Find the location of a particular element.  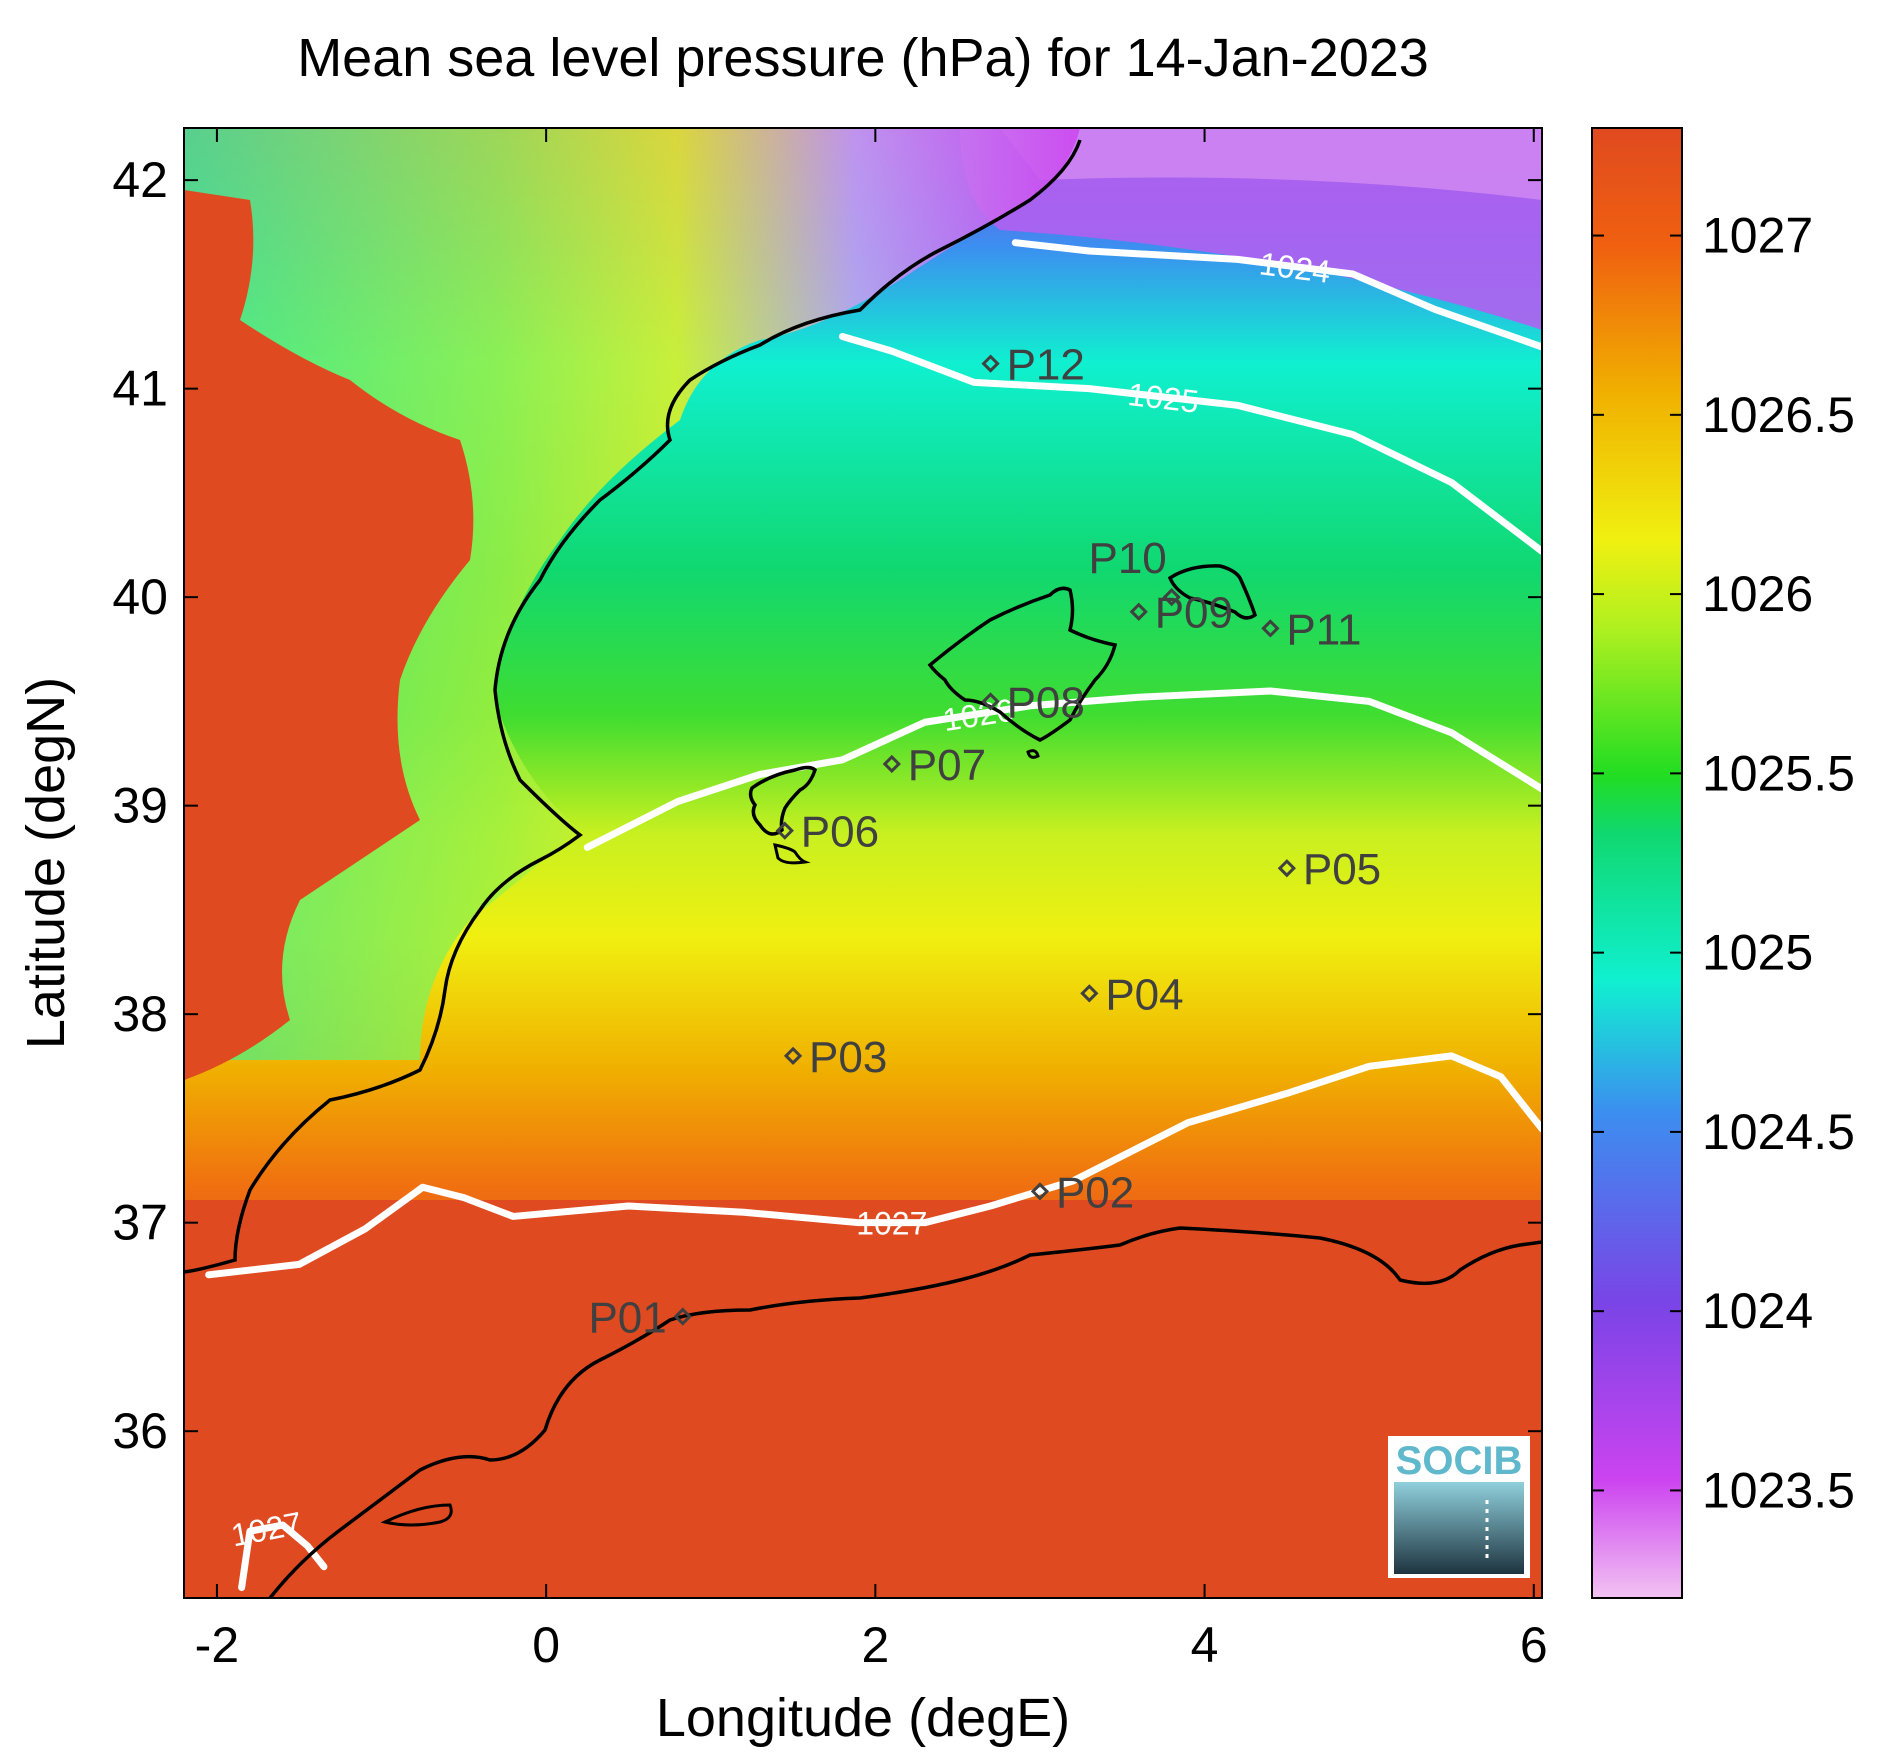

isobar-label-group: 1024 is located at coordinates (1294, 267).